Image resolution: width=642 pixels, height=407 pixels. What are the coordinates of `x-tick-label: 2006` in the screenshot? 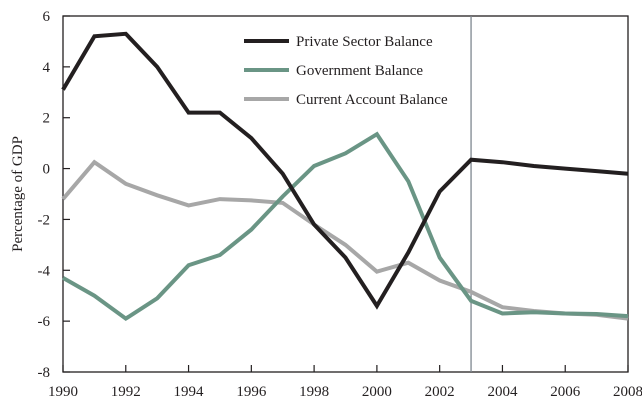 It's located at (565, 392).